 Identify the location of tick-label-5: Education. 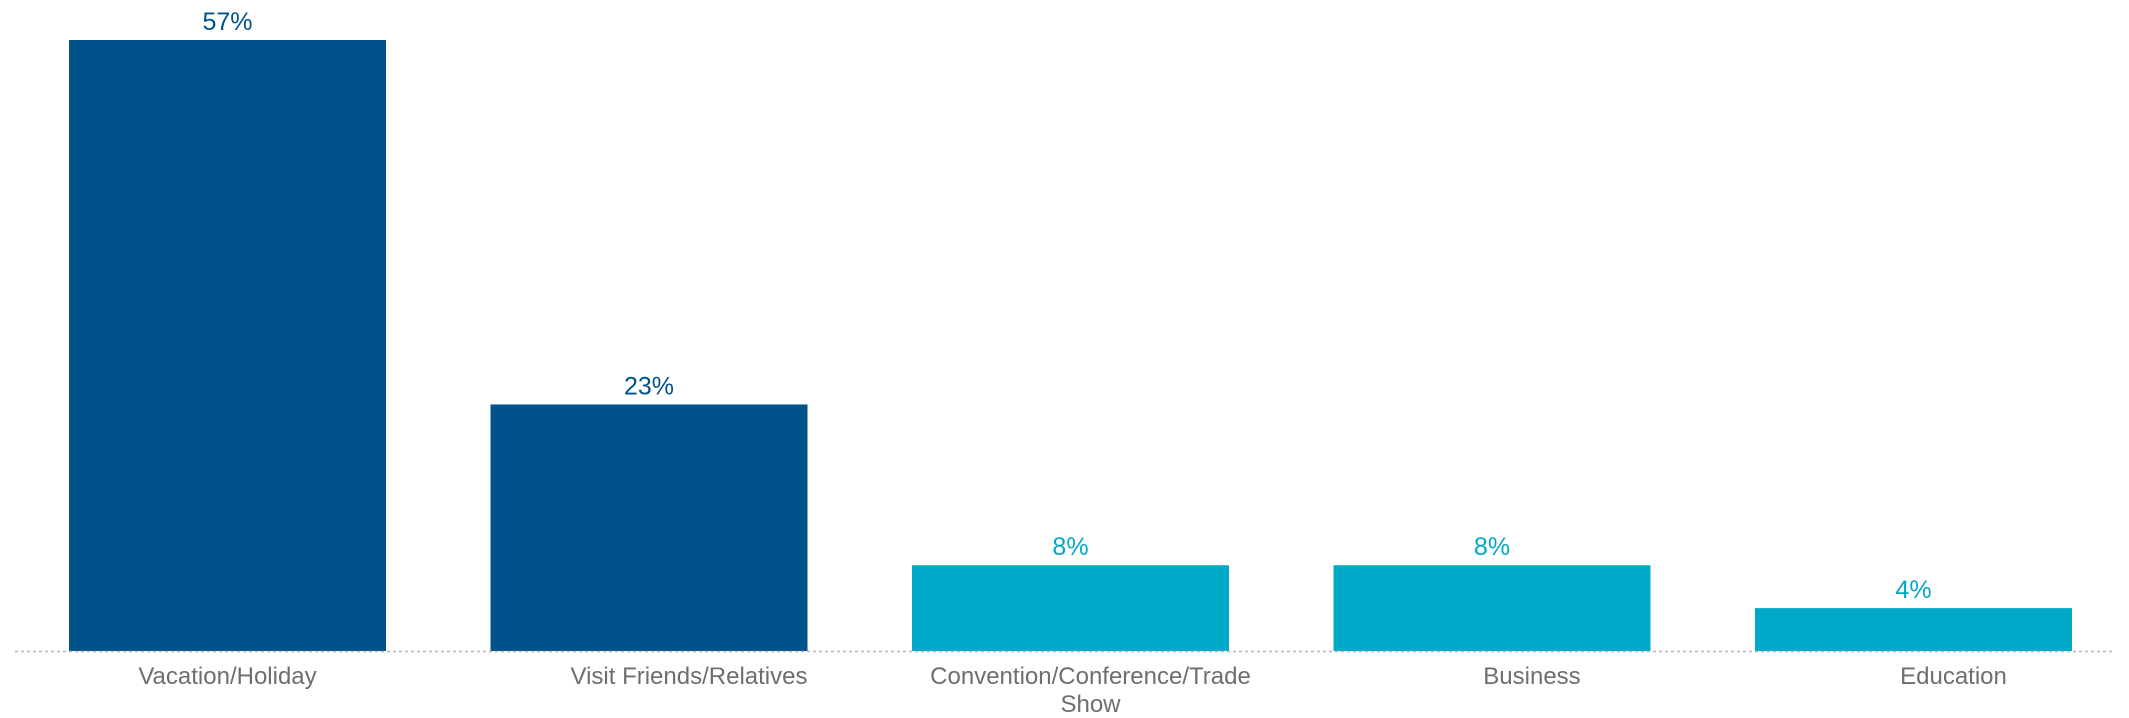
(1953, 676).